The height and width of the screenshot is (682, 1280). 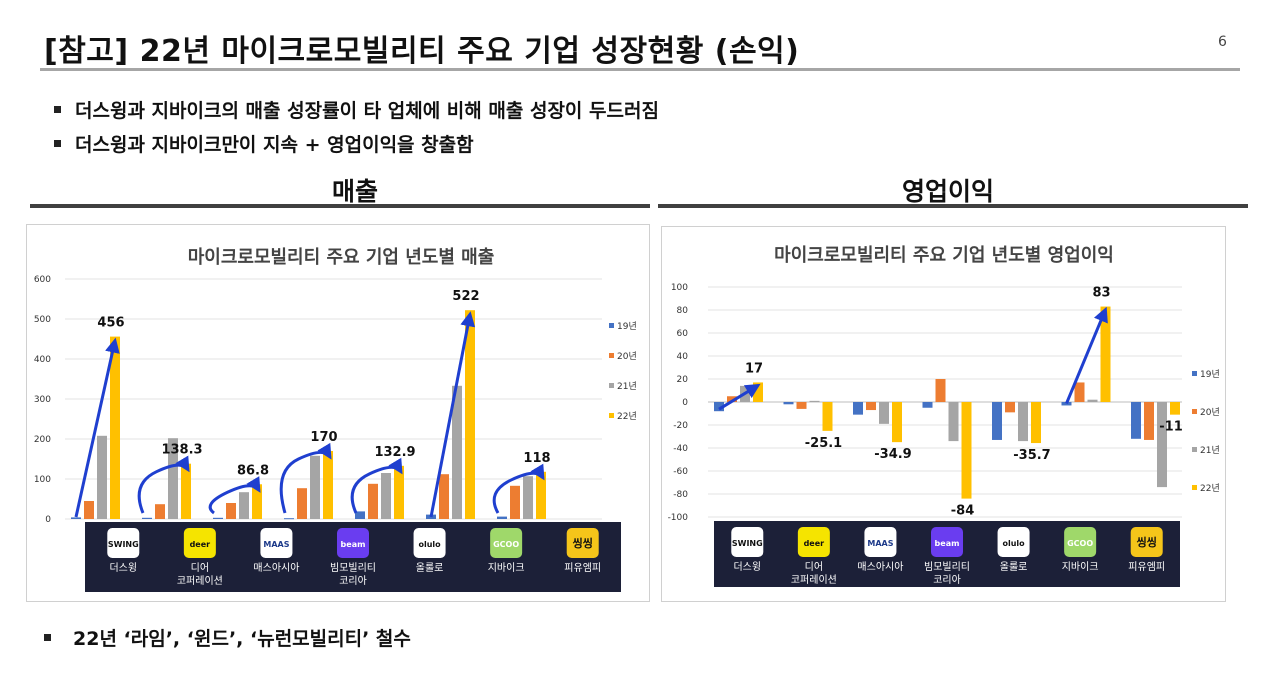 I want to click on y-tick-label: 40, so click(x=683, y=357).